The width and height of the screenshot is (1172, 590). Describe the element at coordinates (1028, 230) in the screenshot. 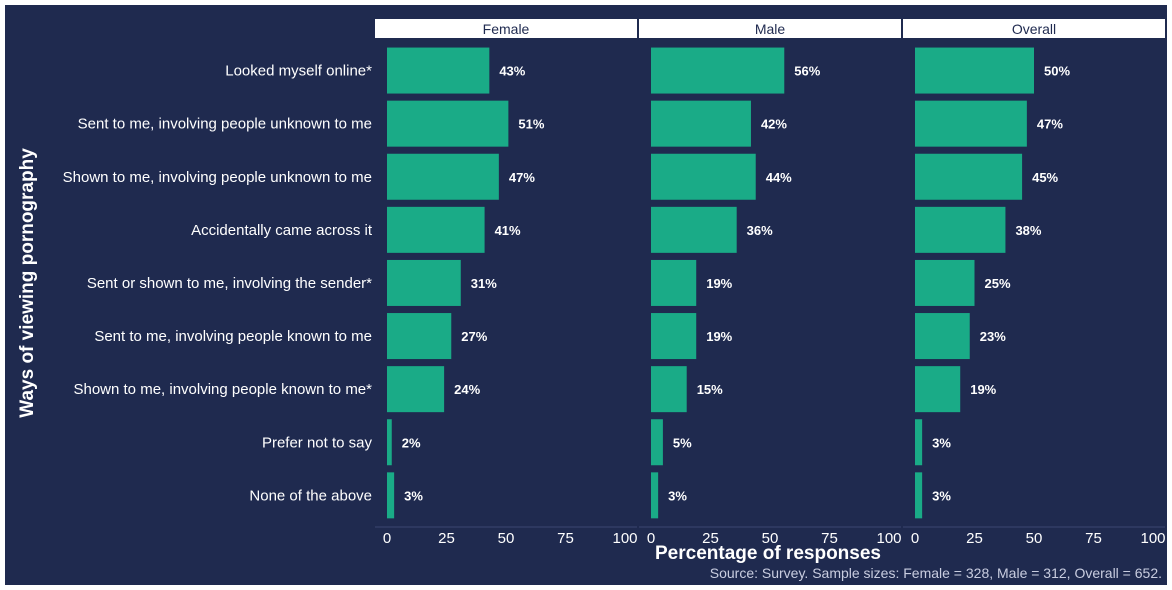

I see `data-label: 38%` at that location.